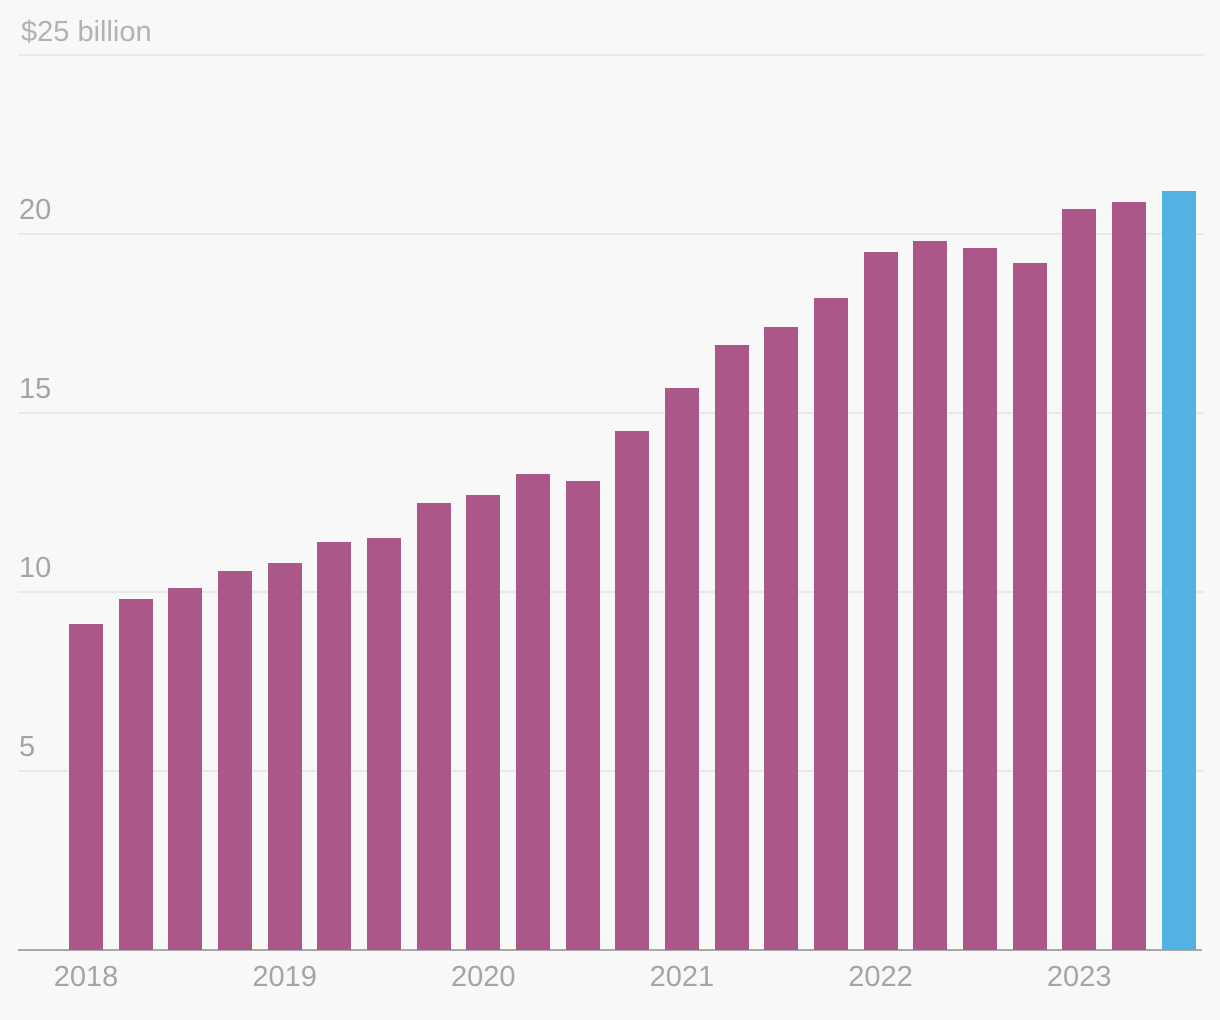  I want to click on y-axis-max-label: $25 billion, so click(86, 32).